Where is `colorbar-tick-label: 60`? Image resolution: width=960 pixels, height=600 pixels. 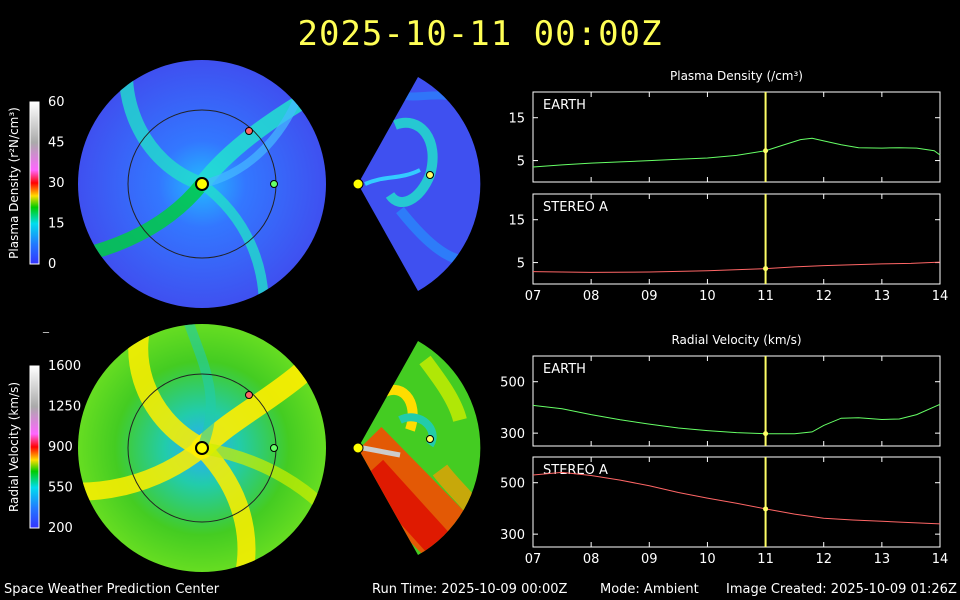
colorbar-tick-label: 60 is located at coordinates (56, 102).